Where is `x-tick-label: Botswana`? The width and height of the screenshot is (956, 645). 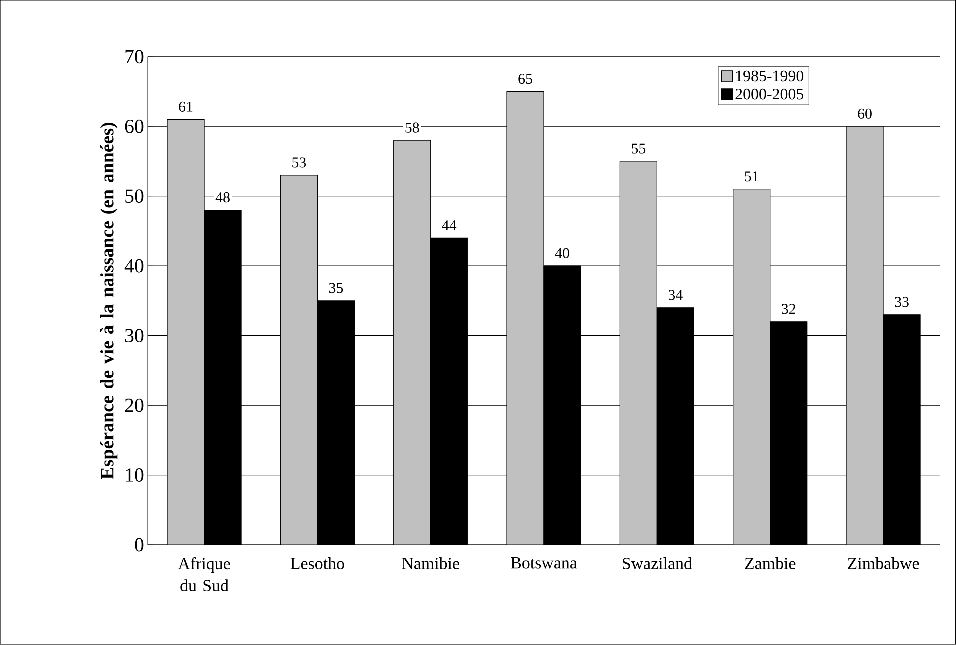
x-tick-label: Botswana is located at coordinates (544, 563).